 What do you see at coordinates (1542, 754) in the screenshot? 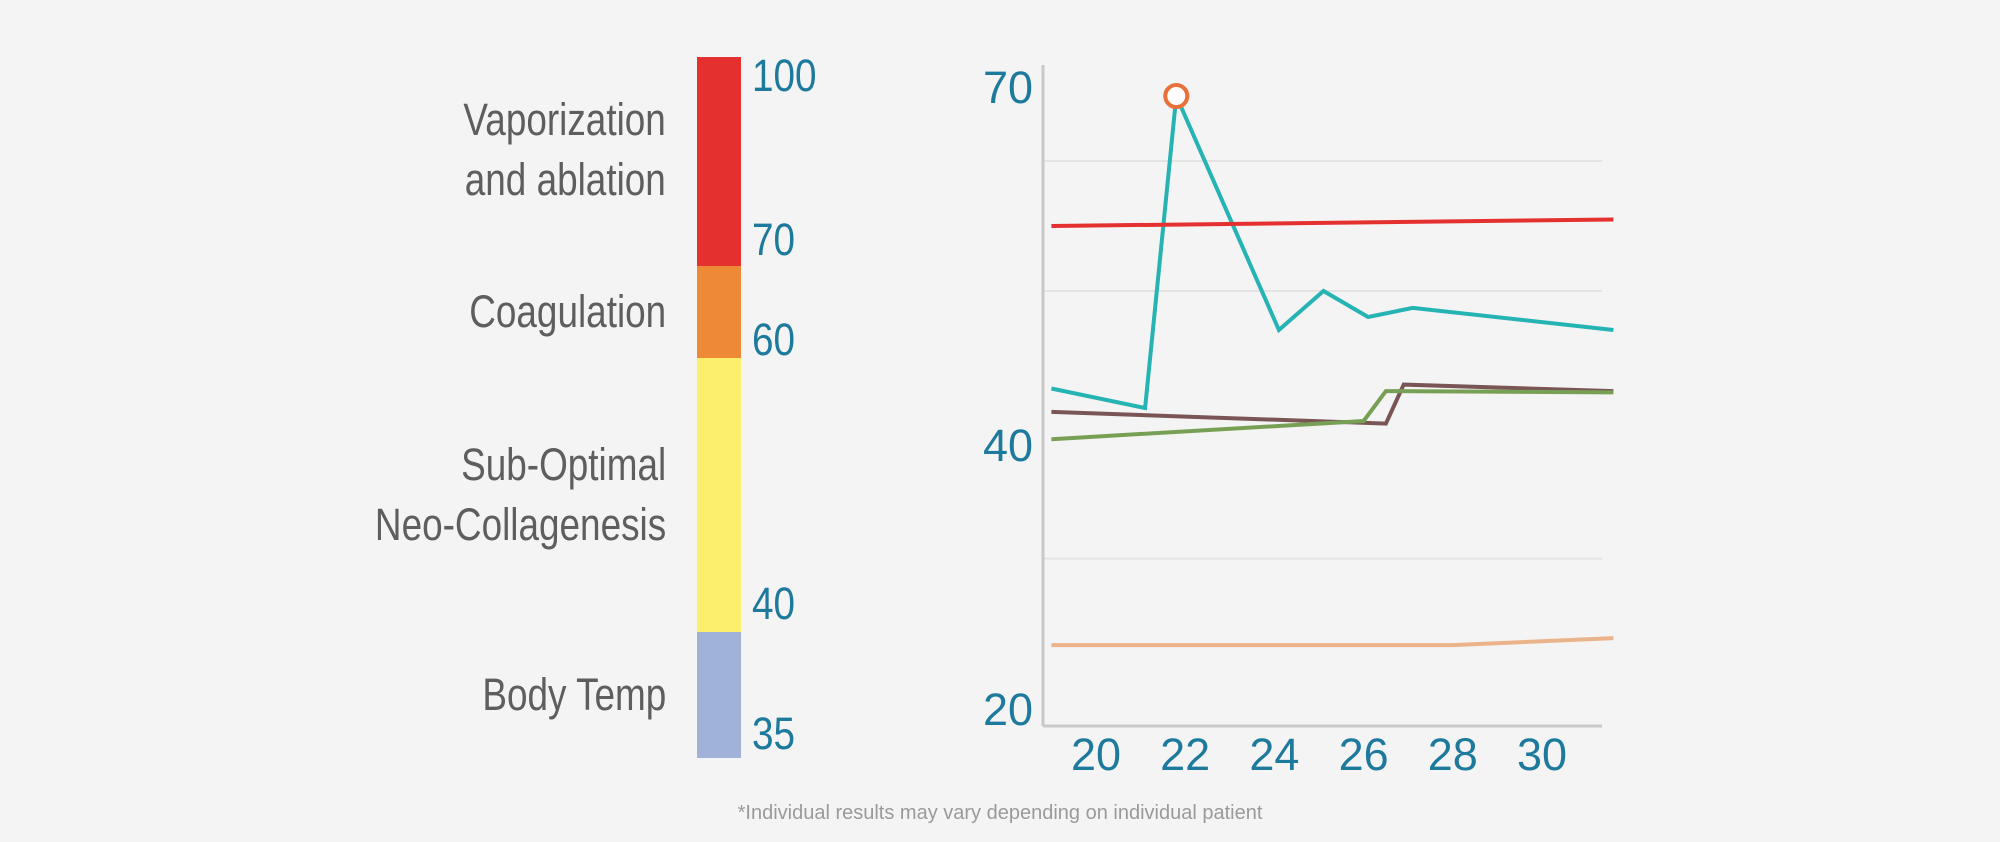
I see `x-tick-label: 30` at bounding box center [1542, 754].